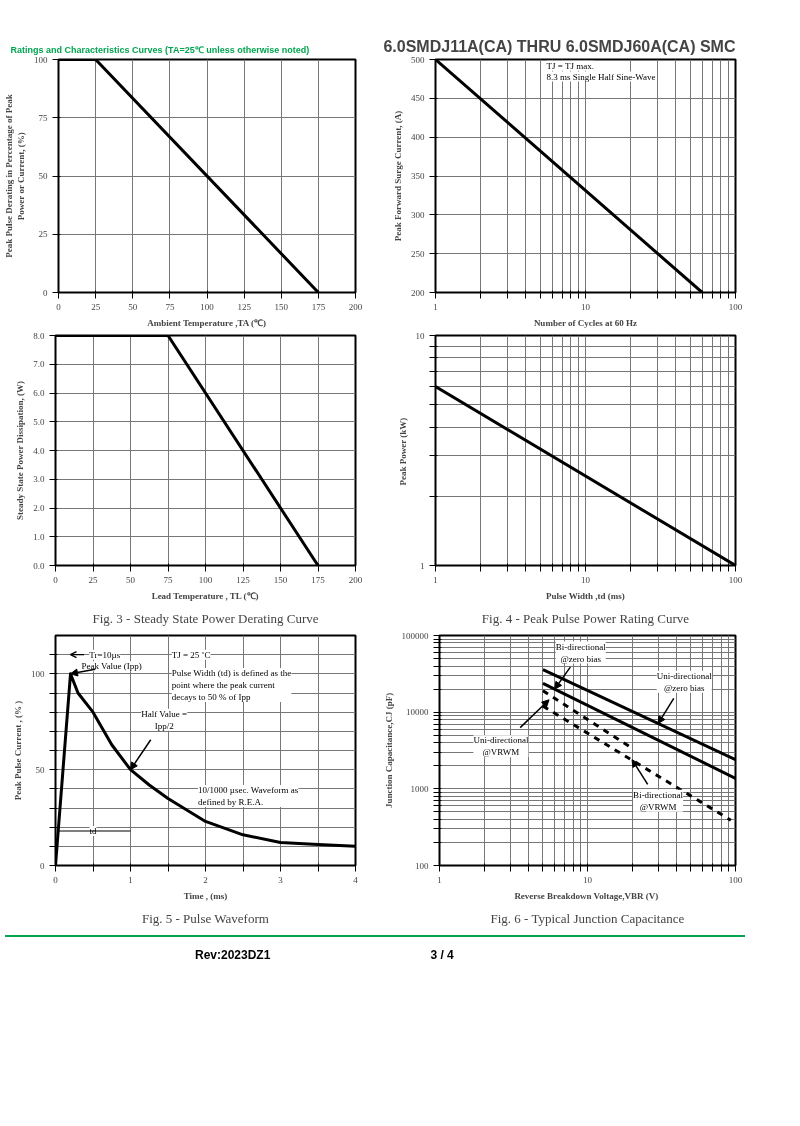  What do you see at coordinates (570, 65) in the screenshot?
I see `annotation: TJ = TJ max.` at bounding box center [570, 65].